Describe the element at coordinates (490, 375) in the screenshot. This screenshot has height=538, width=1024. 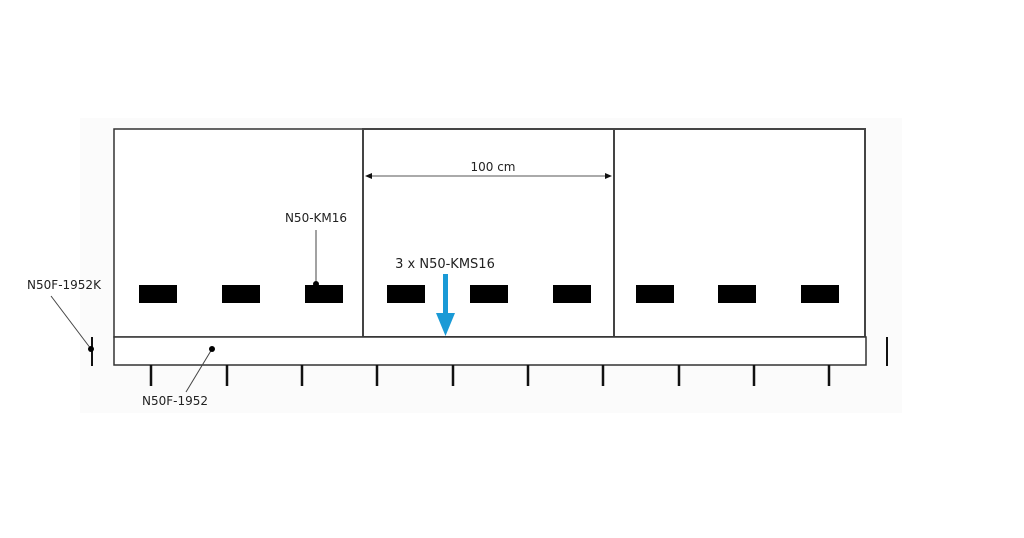
I see `posts` at that location.